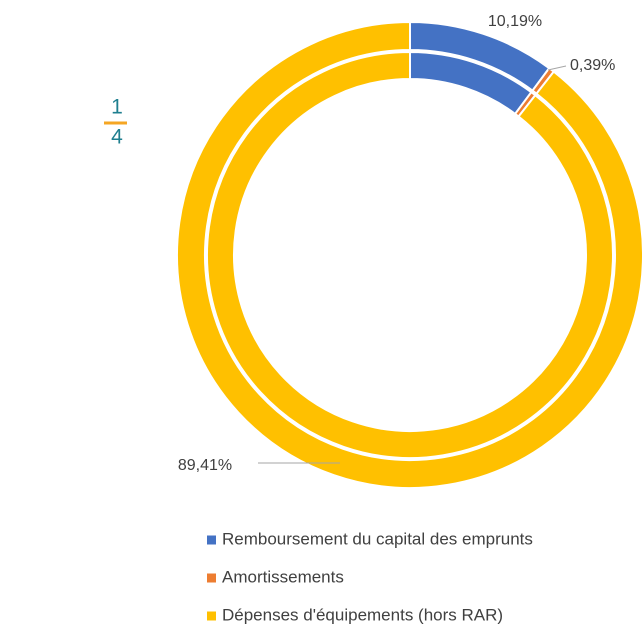  What do you see at coordinates (117, 107) in the screenshot?
I see `fraction-numerator: 1` at bounding box center [117, 107].